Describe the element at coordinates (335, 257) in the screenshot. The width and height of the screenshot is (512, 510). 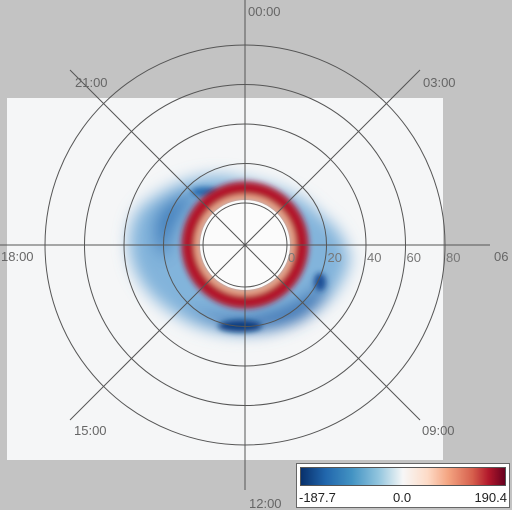
I see `radial-tick-label: 20` at that location.